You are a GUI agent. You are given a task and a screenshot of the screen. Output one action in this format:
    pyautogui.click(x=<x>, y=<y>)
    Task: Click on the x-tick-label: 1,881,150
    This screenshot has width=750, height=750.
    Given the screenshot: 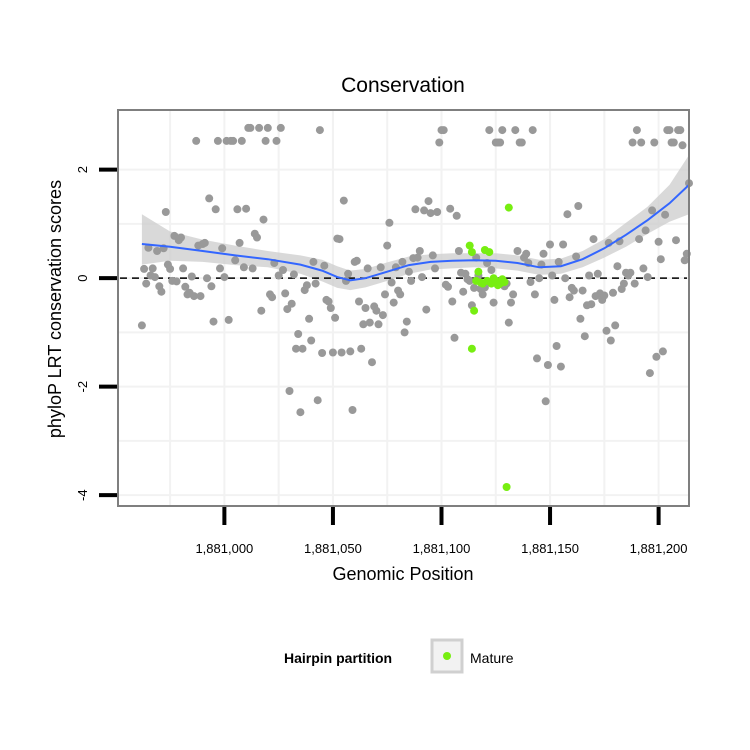 What is the action you would take?
    pyautogui.click(x=550, y=548)
    